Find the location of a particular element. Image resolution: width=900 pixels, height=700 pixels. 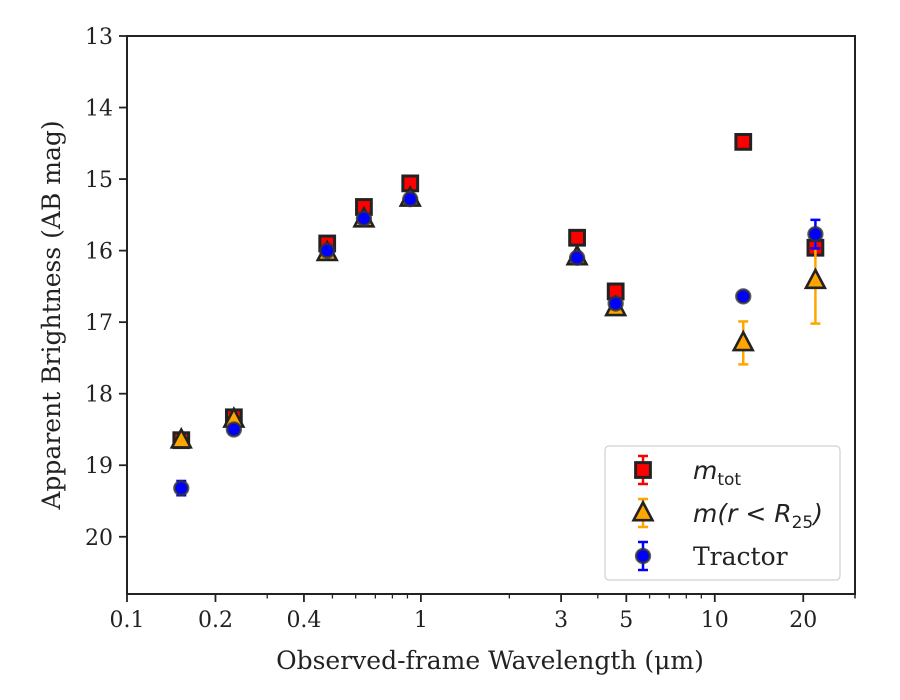

data-point-s2-p5 is located at coordinates (577, 257).